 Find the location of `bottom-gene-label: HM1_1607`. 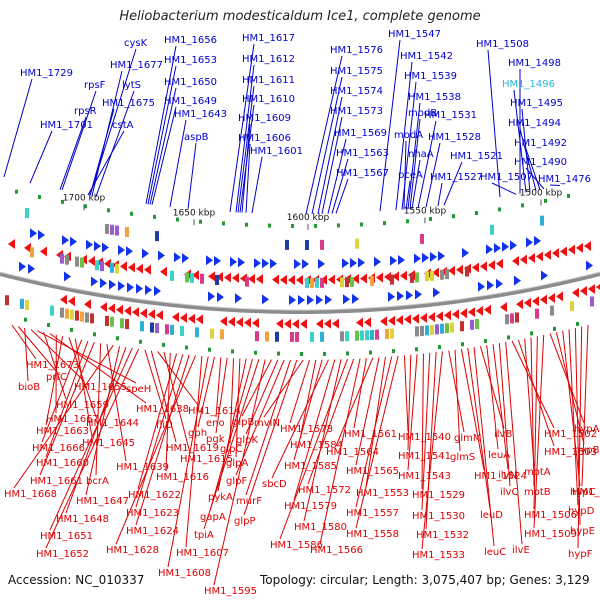

bottom-gene-label: HM1_1607 is located at coordinates (202, 553).